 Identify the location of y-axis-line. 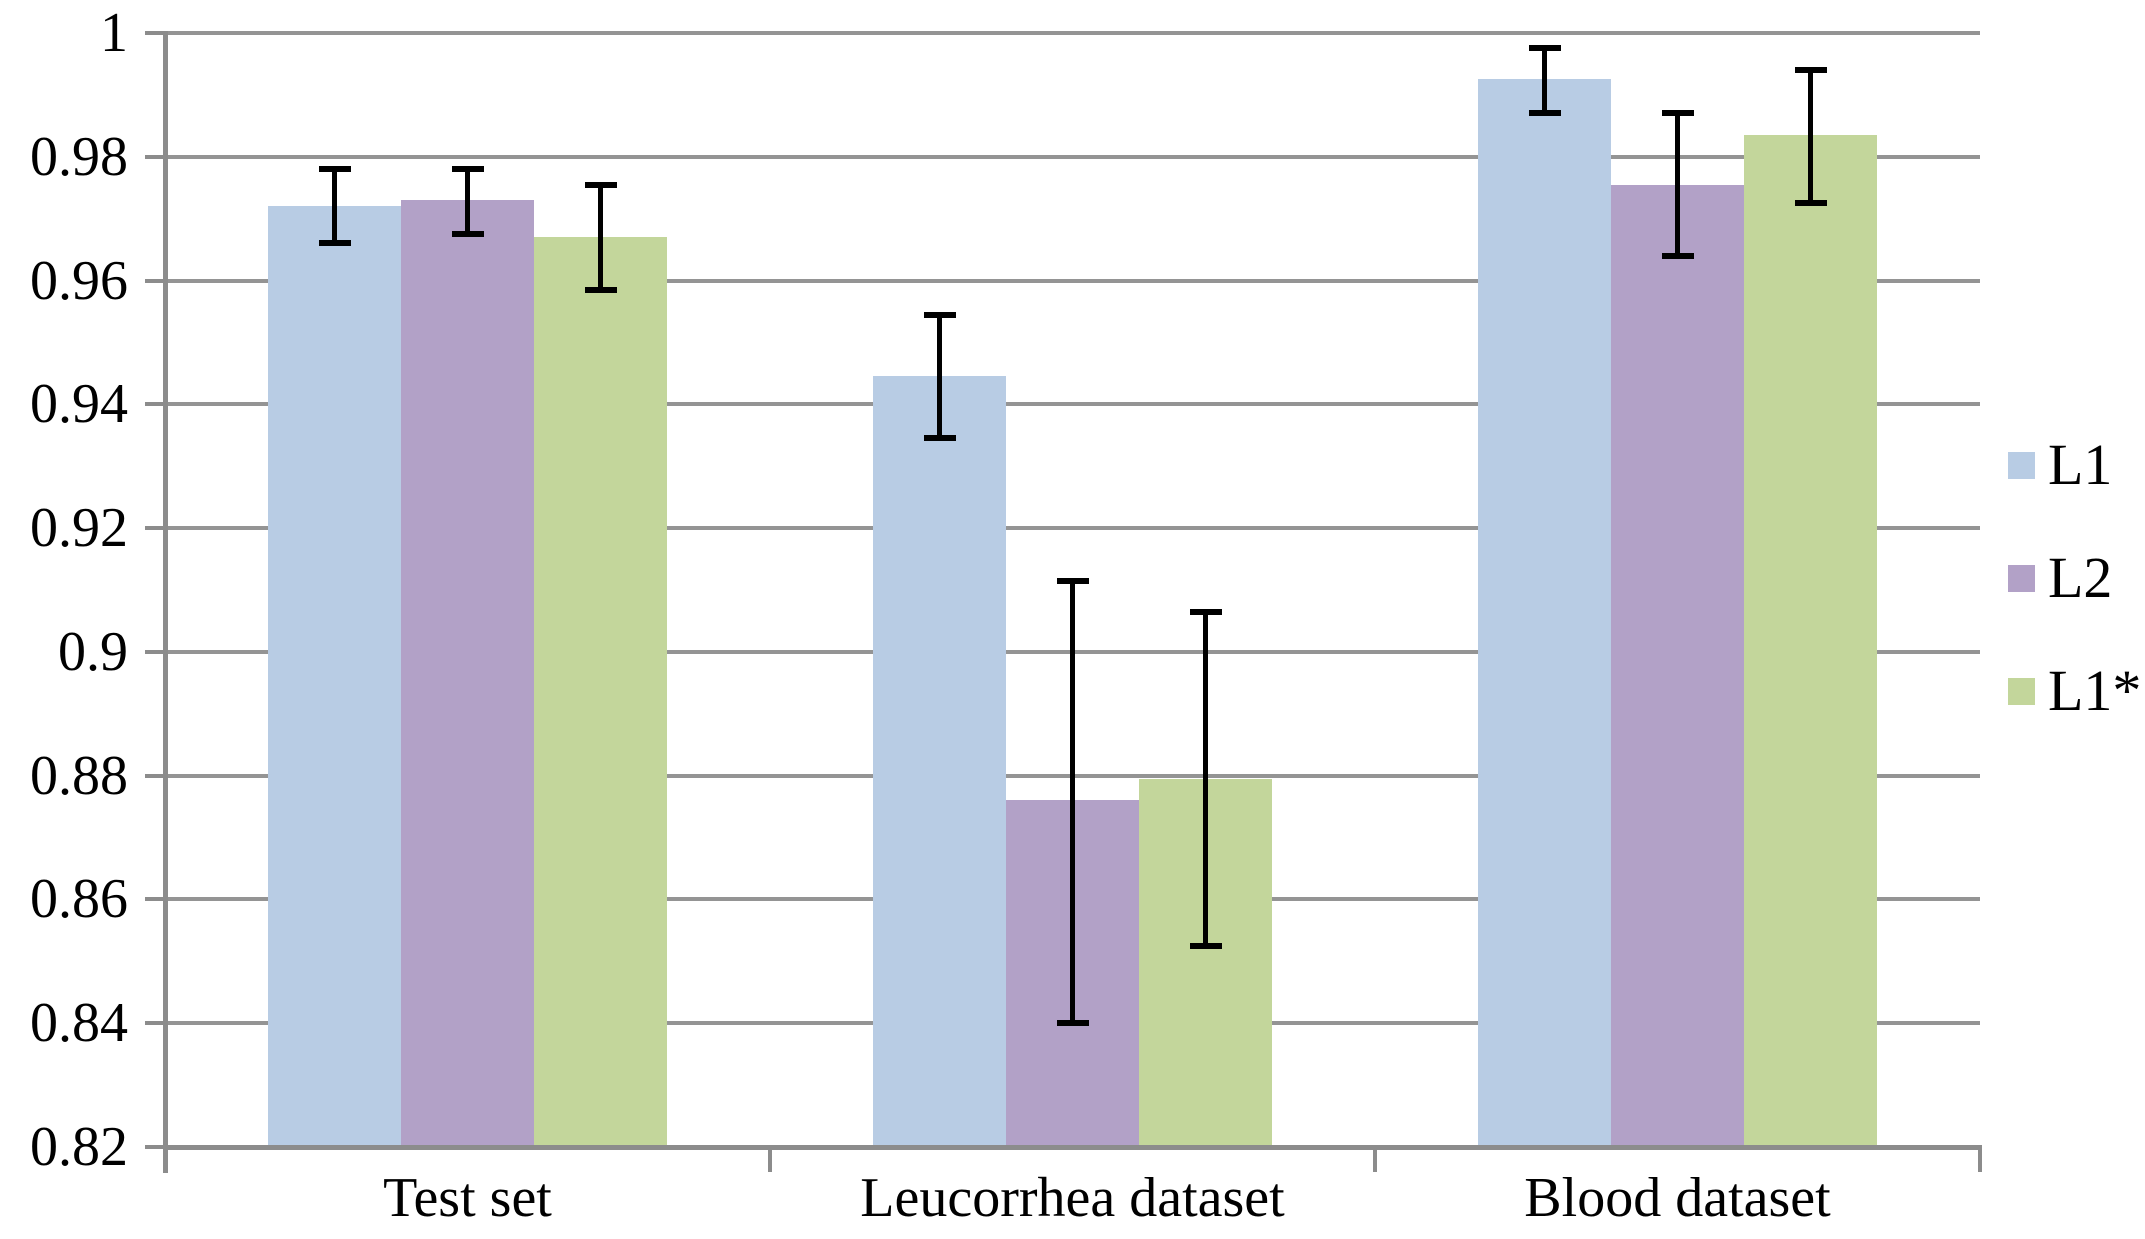
(165, 602).